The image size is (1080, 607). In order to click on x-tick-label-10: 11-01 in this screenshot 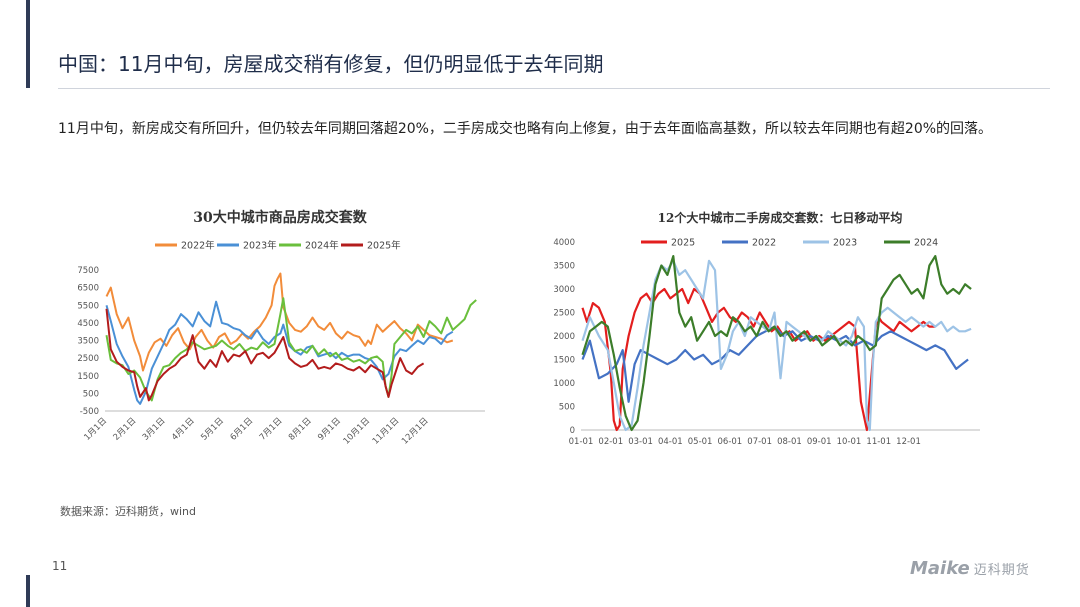, I will do `click(878, 442)`.